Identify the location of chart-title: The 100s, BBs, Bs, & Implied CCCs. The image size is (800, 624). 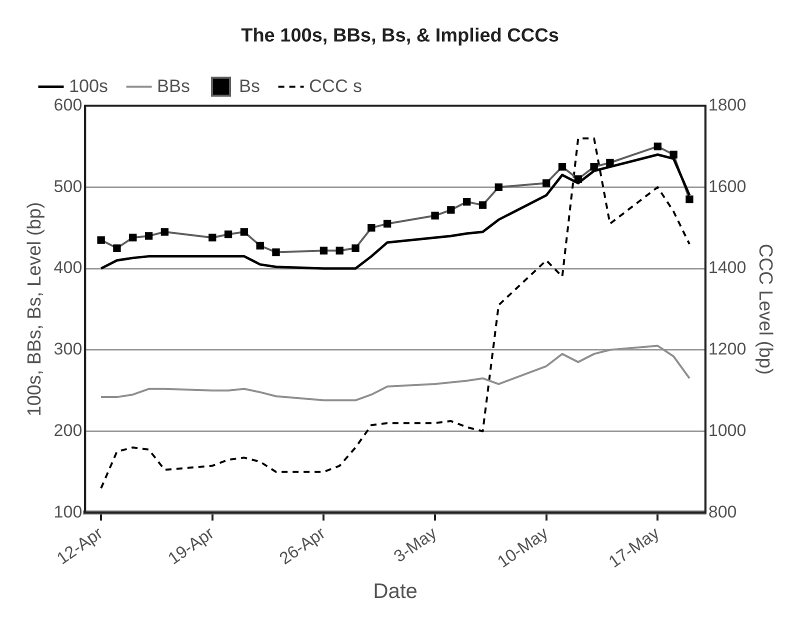
(400, 36).